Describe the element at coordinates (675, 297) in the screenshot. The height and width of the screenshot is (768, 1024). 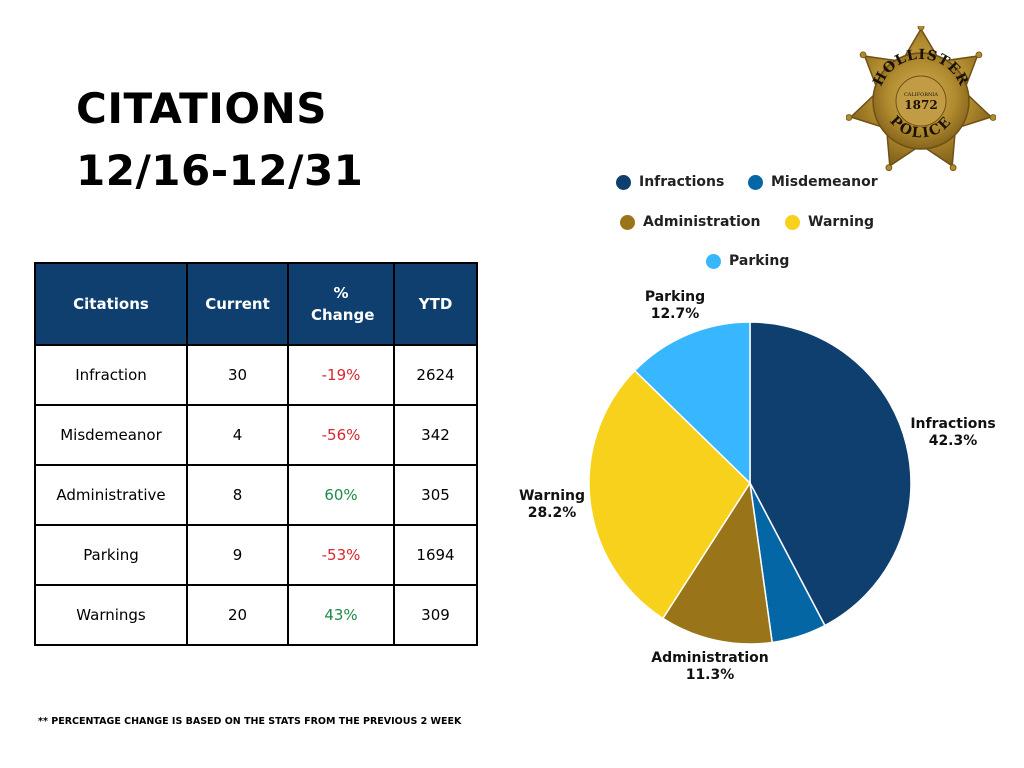
I see `slice-label-name: Parking` at that location.